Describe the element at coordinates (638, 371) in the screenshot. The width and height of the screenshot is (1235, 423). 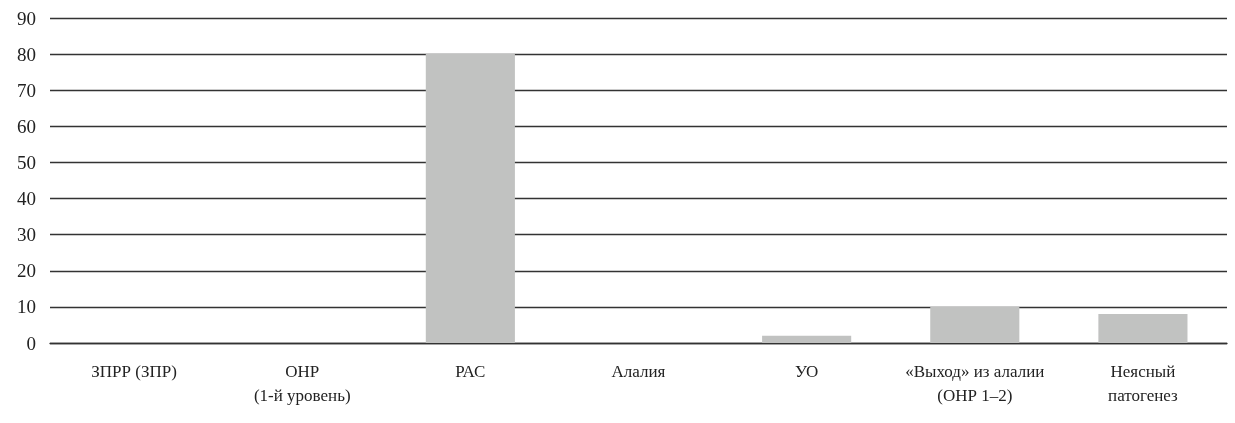
I see `x-tick-label: Алалия` at that location.